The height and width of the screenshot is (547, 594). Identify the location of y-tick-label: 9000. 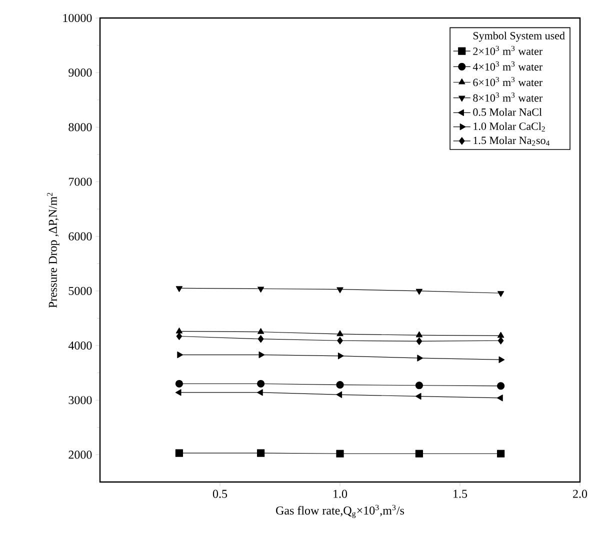
(80, 72).